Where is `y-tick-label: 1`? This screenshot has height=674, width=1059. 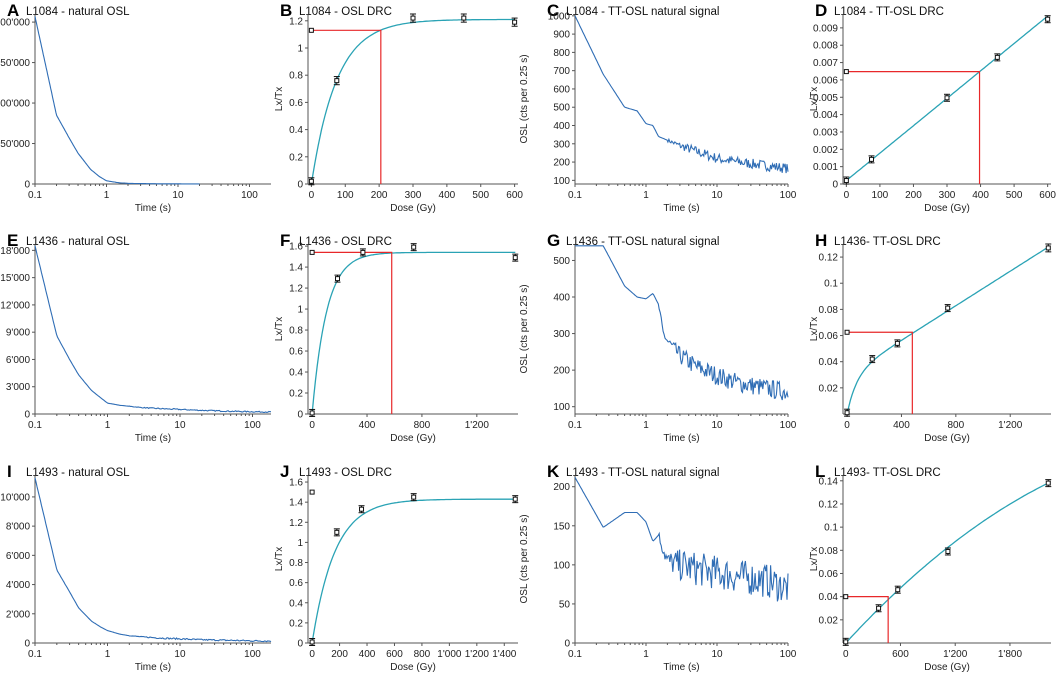 y-tick-label: 1 is located at coordinates (300, 49).